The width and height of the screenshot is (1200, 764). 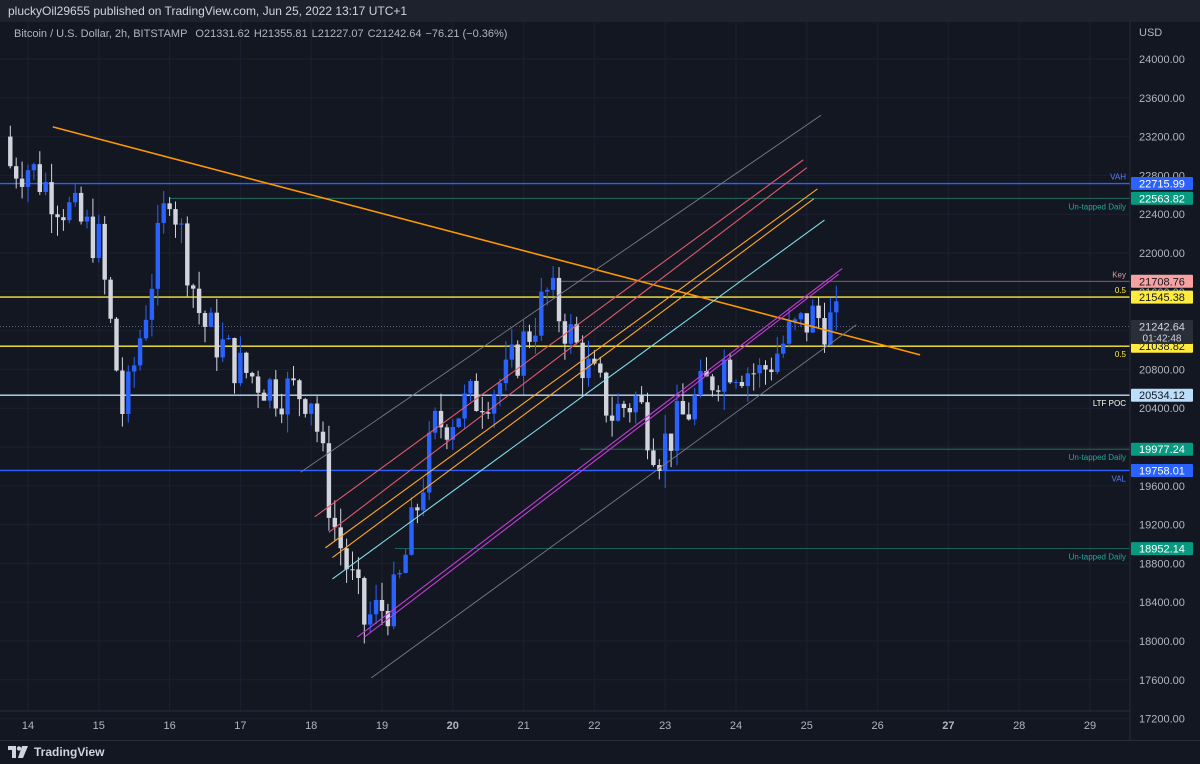 What do you see at coordinates (1162, 338) in the screenshot?
I see `countdown-text: 01:42:48` at bounding box center [1162, 338].